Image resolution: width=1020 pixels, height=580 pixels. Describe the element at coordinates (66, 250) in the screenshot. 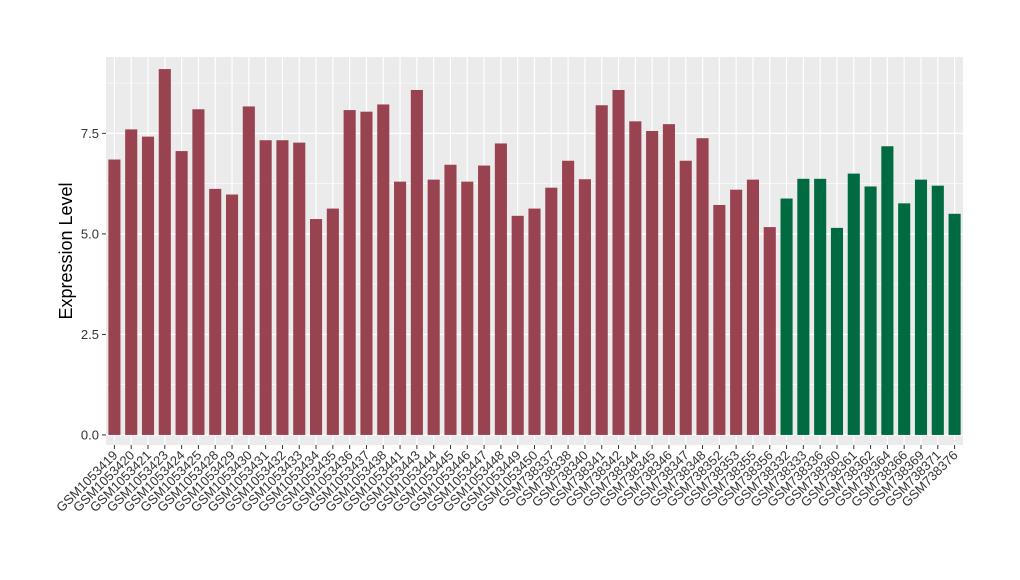

I see `y-axis-title: Expression Level` at that location.